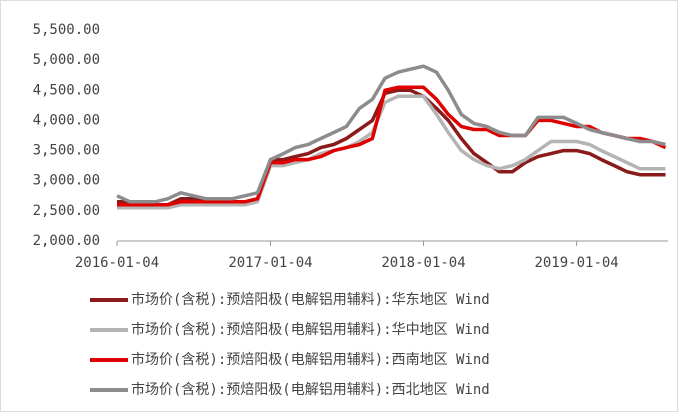 This screenshot has width=678, height=412. I want to click on x-tick-label: 2018-01-04, so click(423, 263).